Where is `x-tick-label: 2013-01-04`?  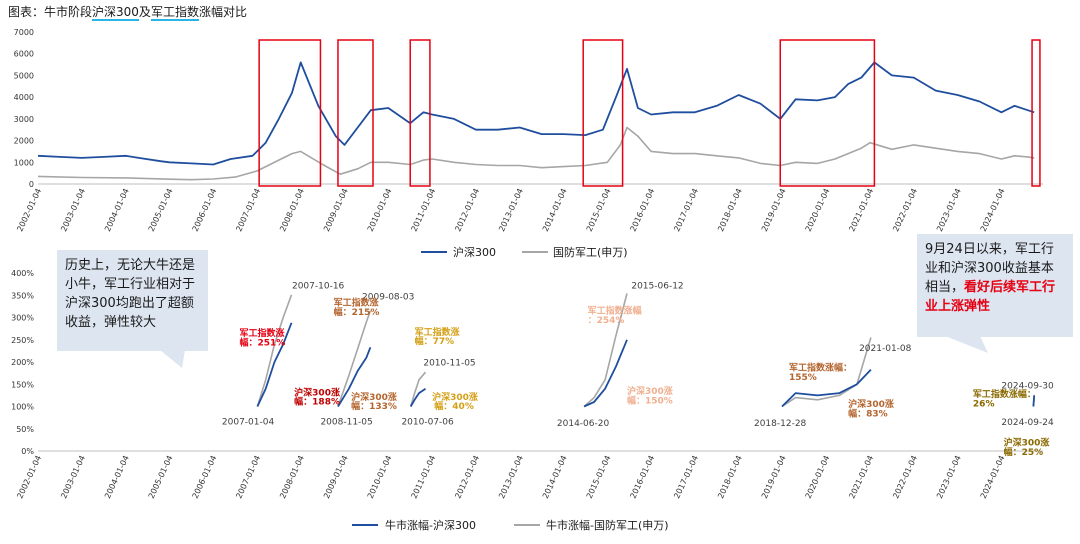
x-tick-label: 2013-01-04 is located at coordinates (511, 210).